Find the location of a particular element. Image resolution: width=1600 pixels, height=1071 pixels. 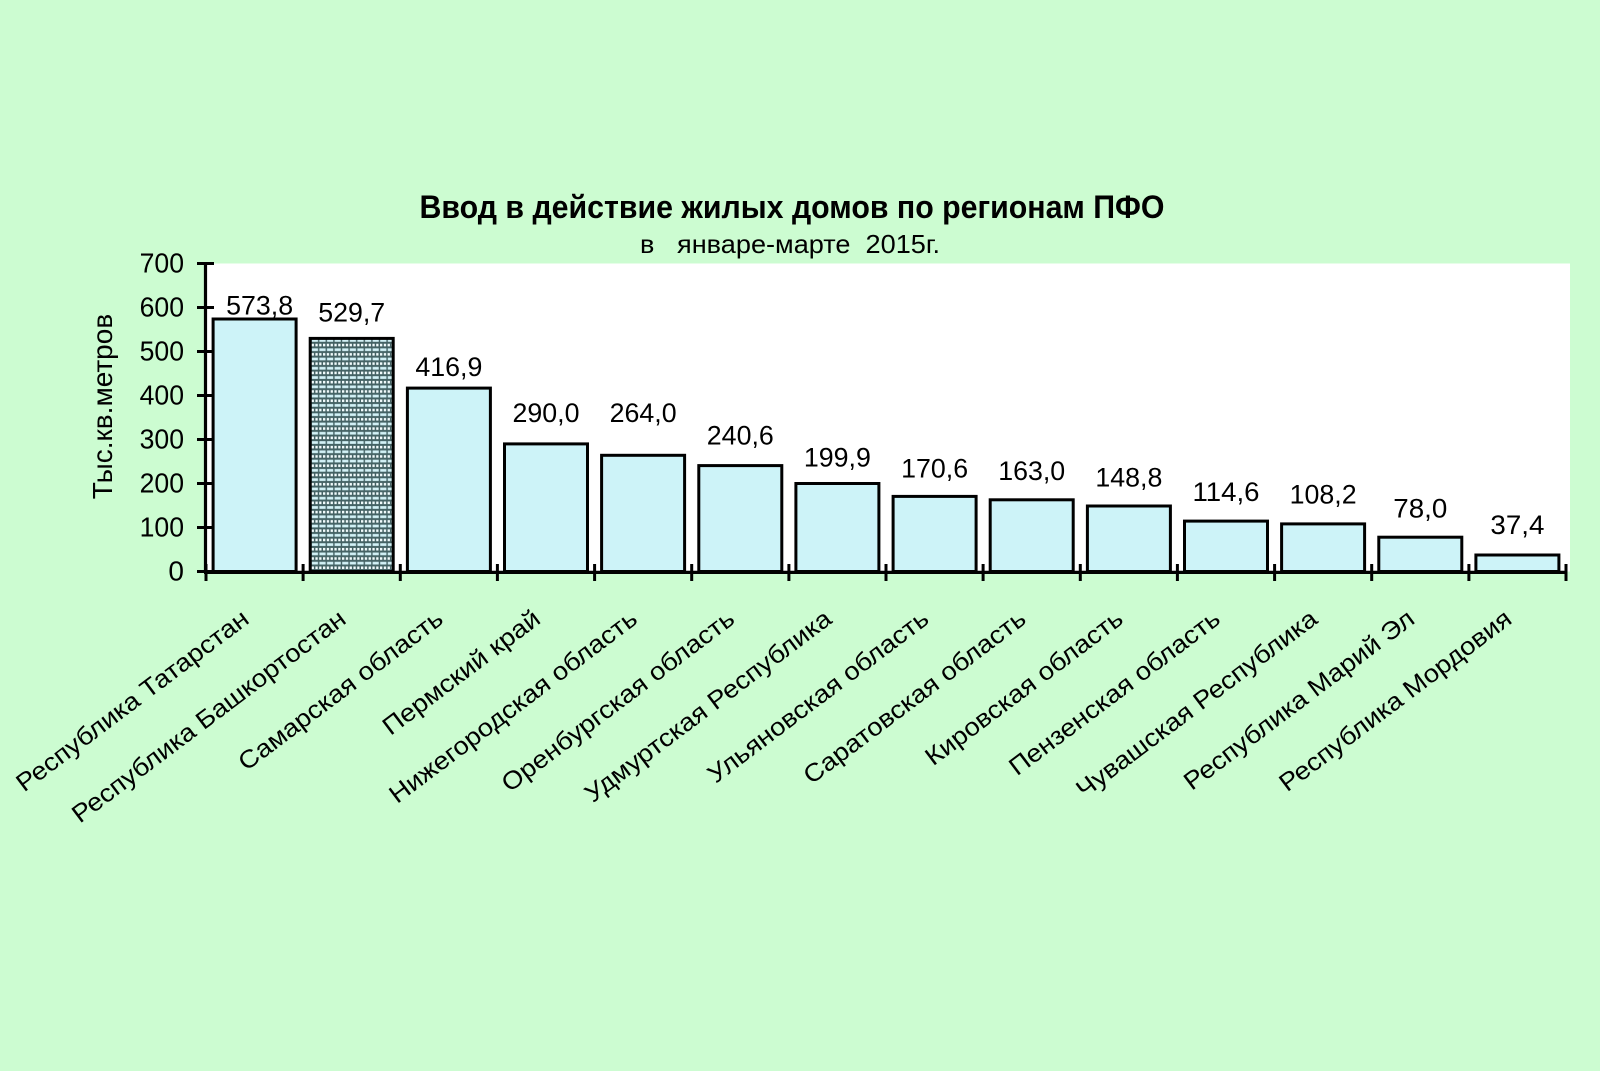

svg-text: 264,0 is located at coordinates (643, 413).